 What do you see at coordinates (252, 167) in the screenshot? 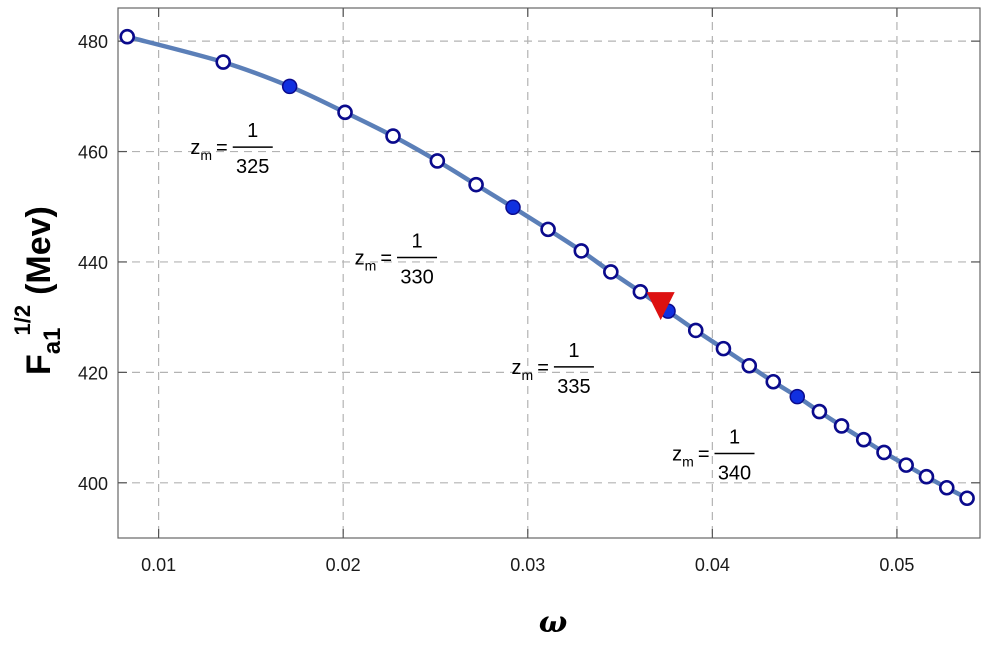
I see `annotation-denominator: 325` at bounding box center [252, 167].